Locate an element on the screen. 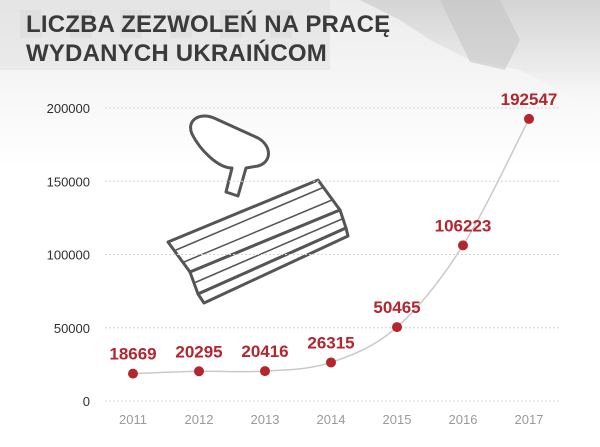 This screenshot has height=447, width=600. chart-title-line-1: LICZBA ZEZWOLEŃ NA PRACĘ is located at coordinates (208, 24).